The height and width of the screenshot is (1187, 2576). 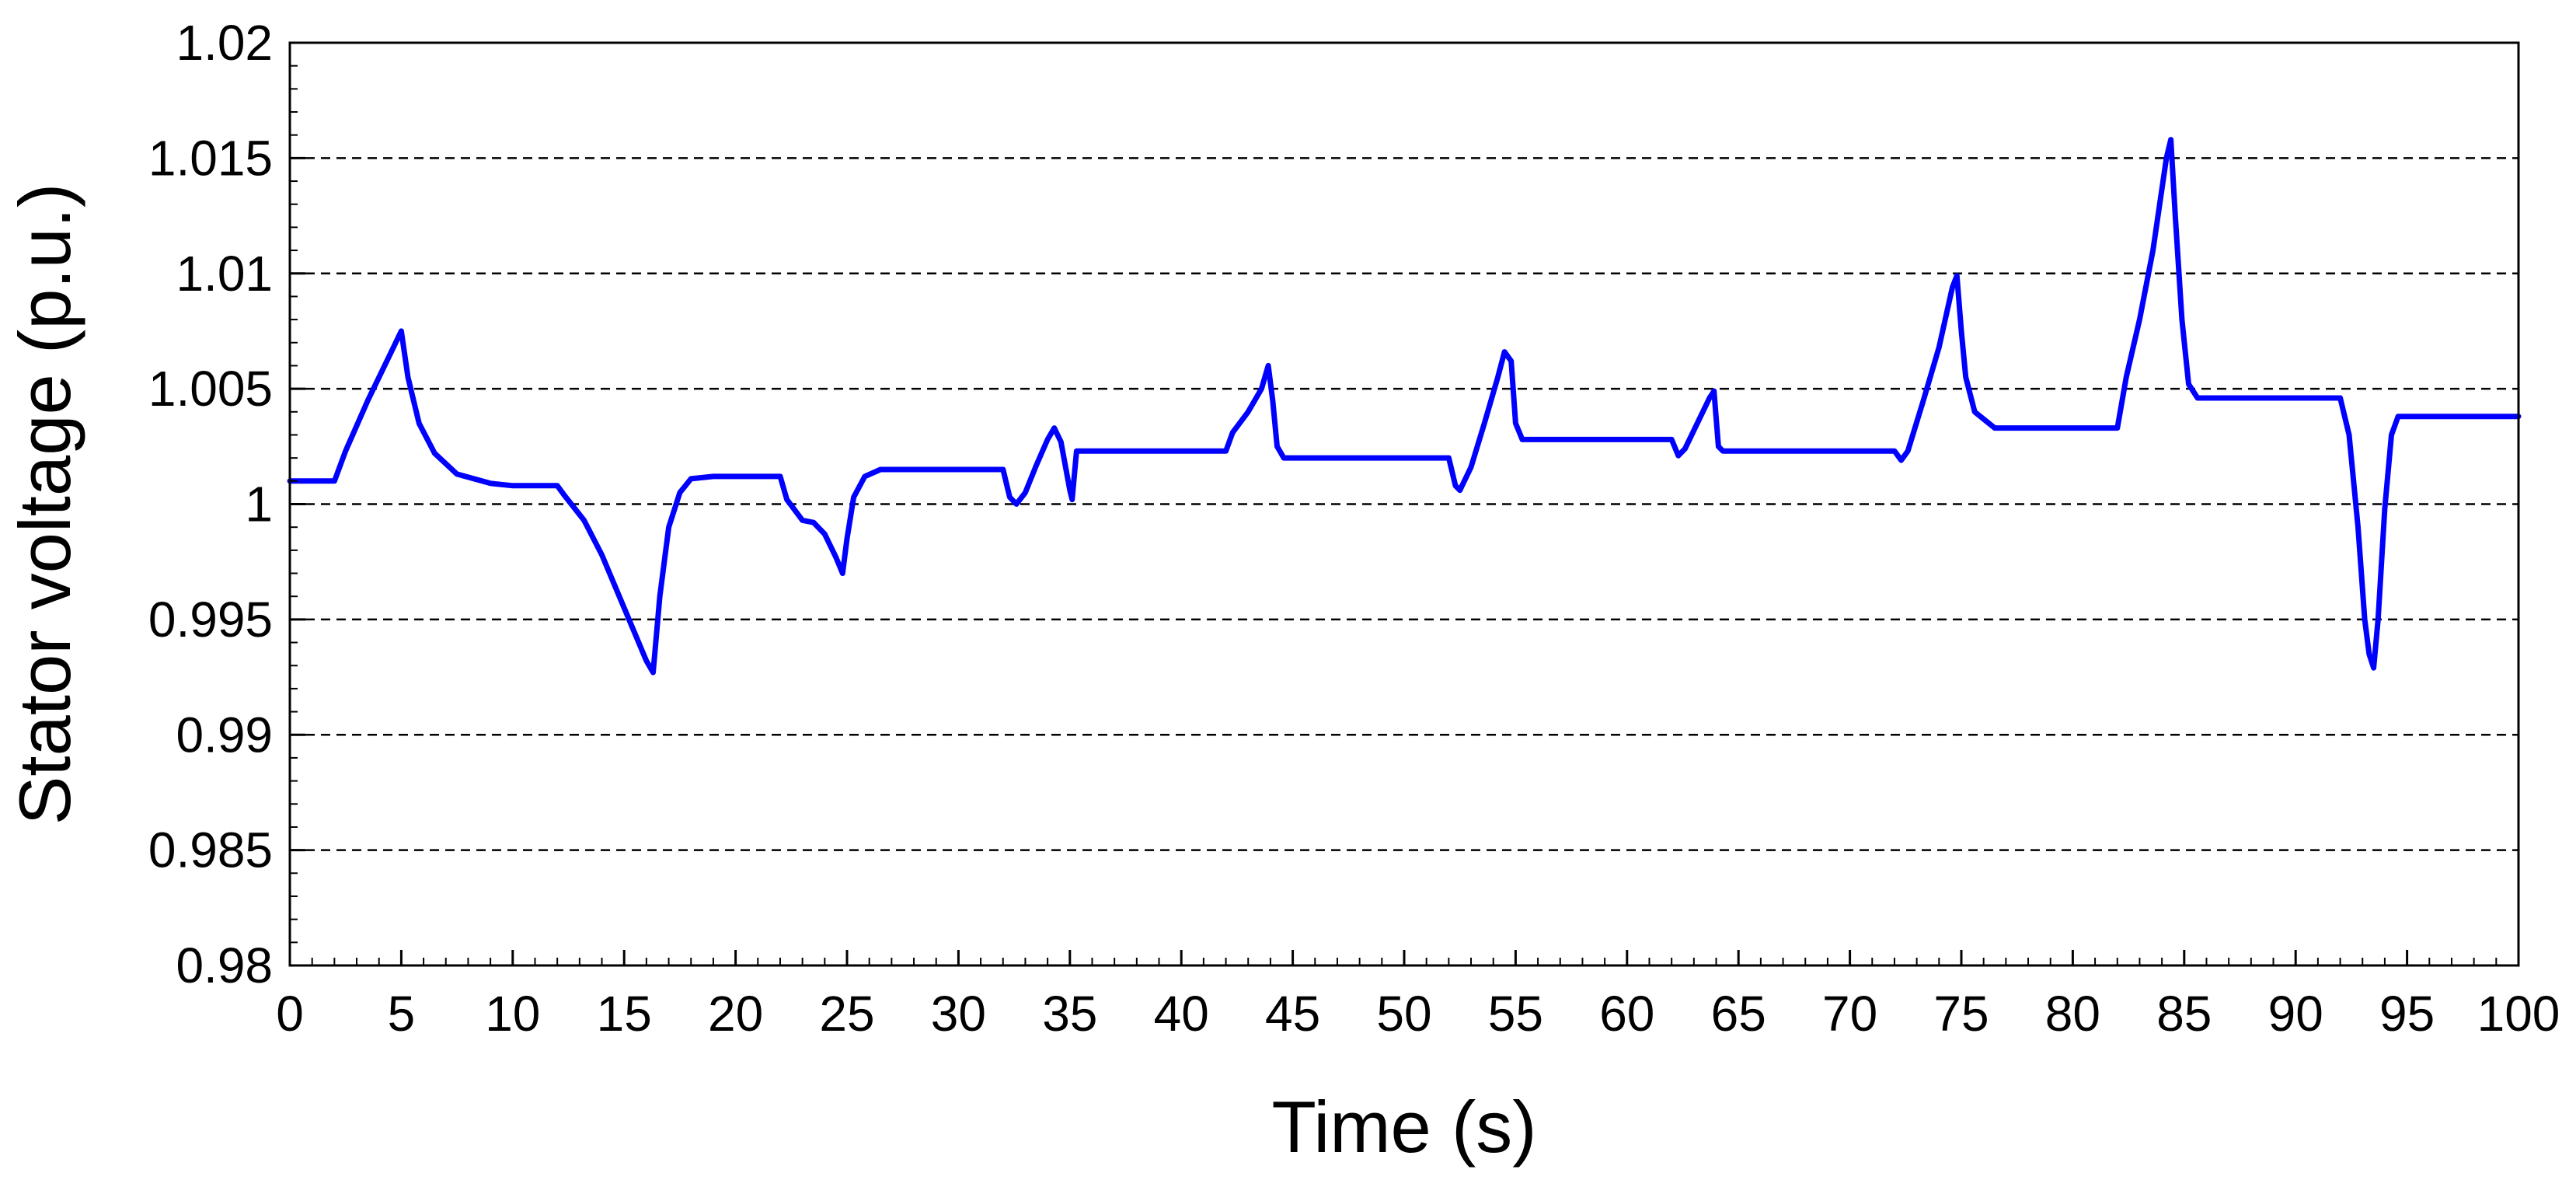 What do you see at coordinates (958, 1014) in the screenshot?
I see `x-tick-label: 30` at bounding box center [958, 1014].